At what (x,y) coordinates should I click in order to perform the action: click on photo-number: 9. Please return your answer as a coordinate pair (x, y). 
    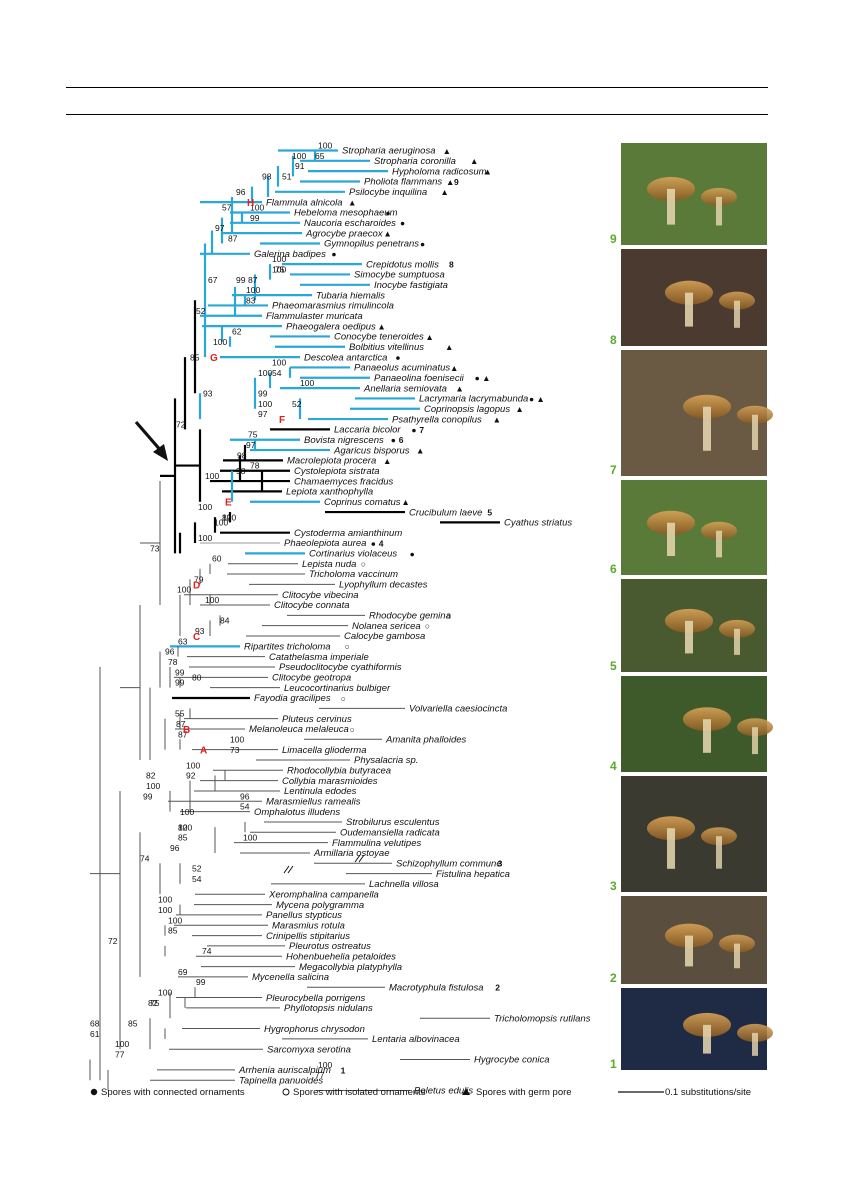
    Looking at the image, I should click on (613, 239).